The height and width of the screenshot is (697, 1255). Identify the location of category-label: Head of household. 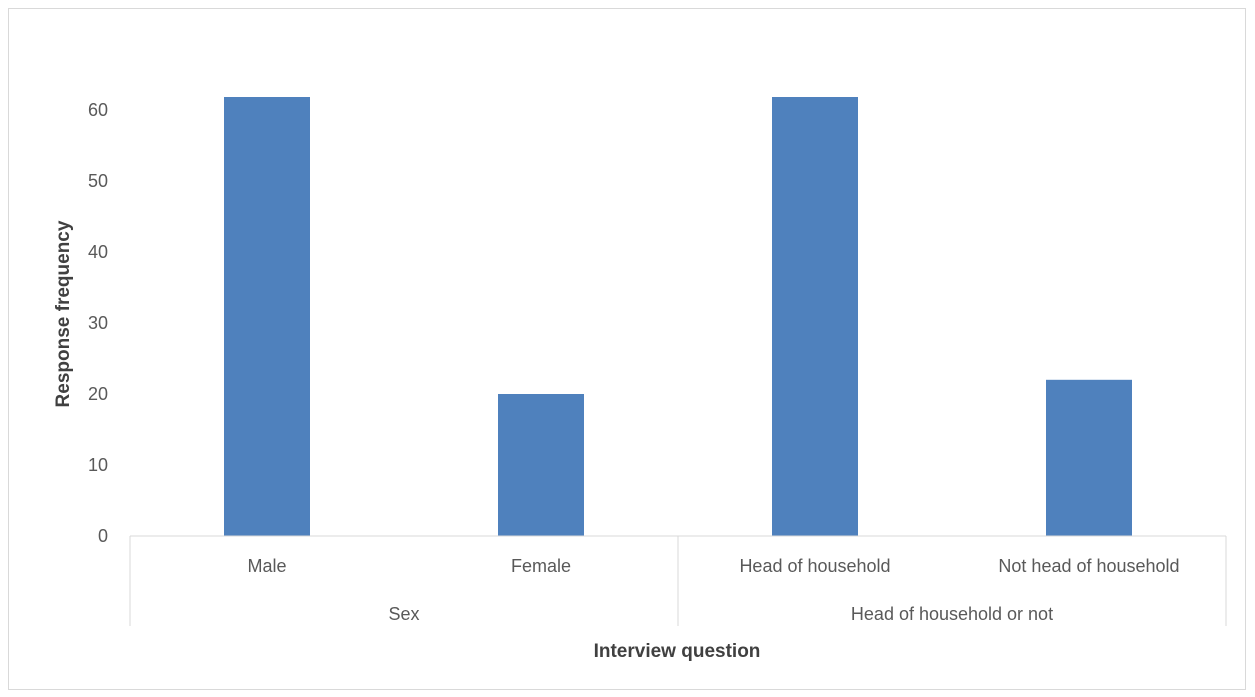
(814, 566).